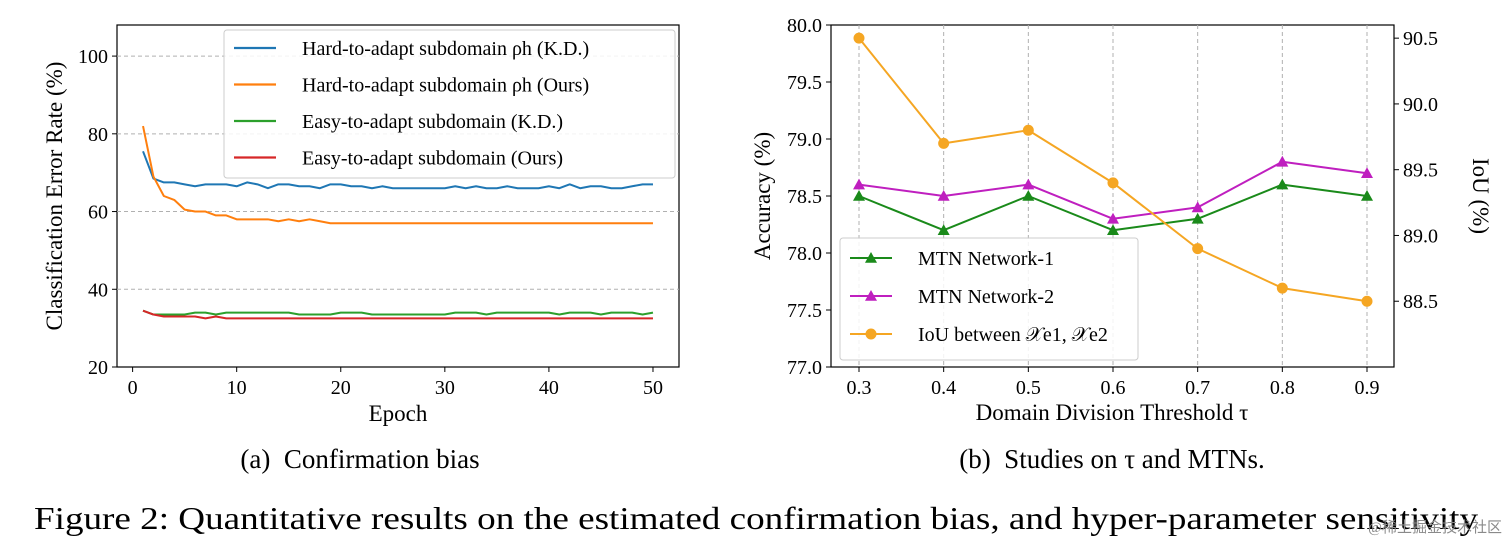  Describe the element at coordinates (1420, 171) in the screenshot. I see `chart-b-y2-tick-label-2: 89.5` at that location.